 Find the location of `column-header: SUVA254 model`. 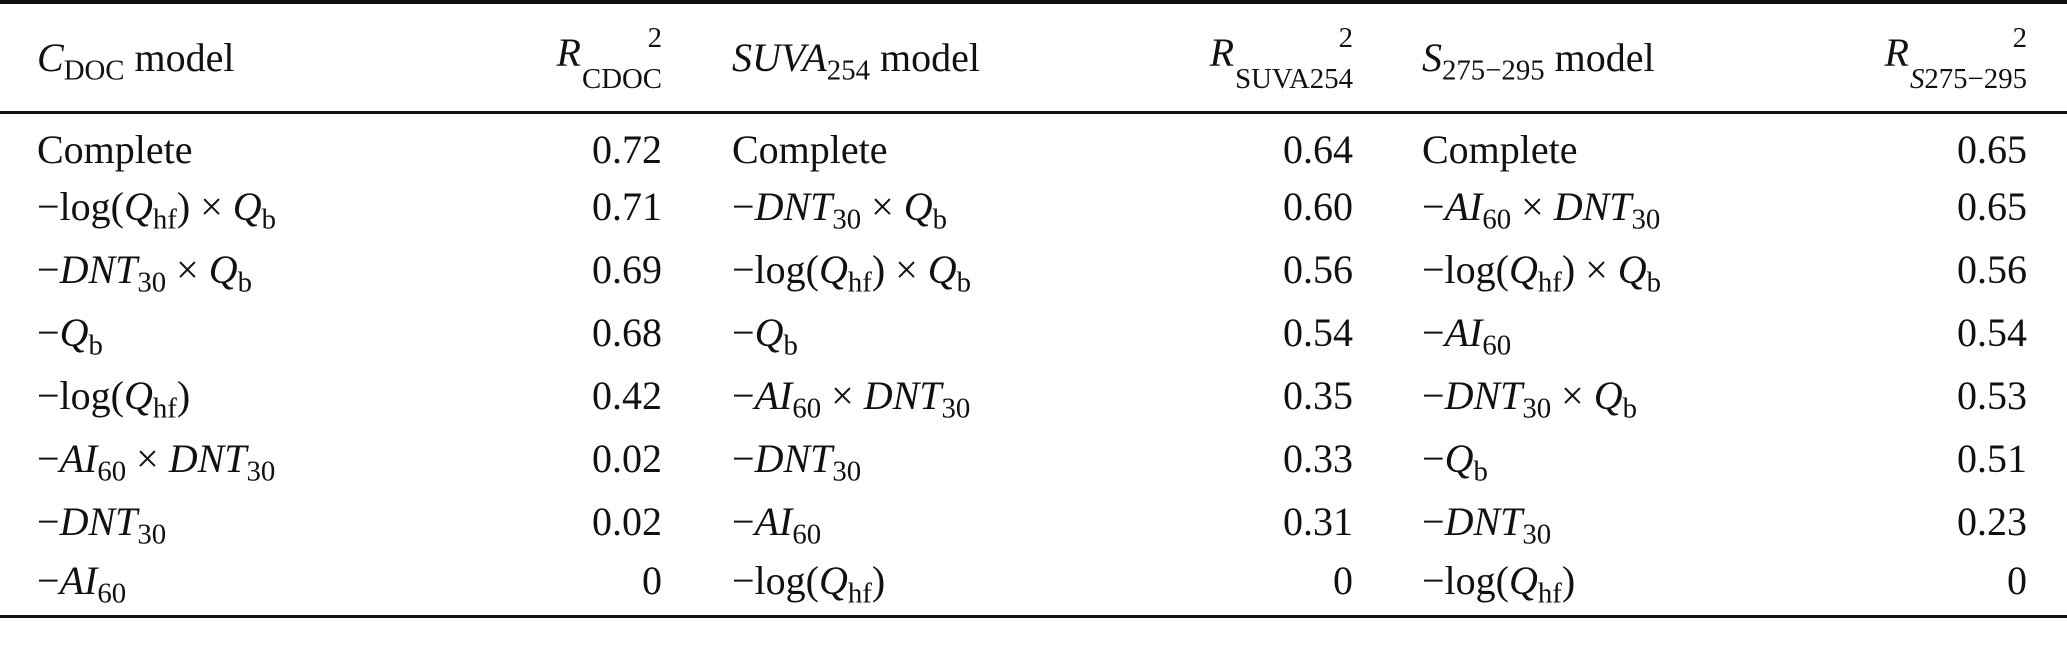

column-header: SUVA254 model is located at coordinates (861, 57).